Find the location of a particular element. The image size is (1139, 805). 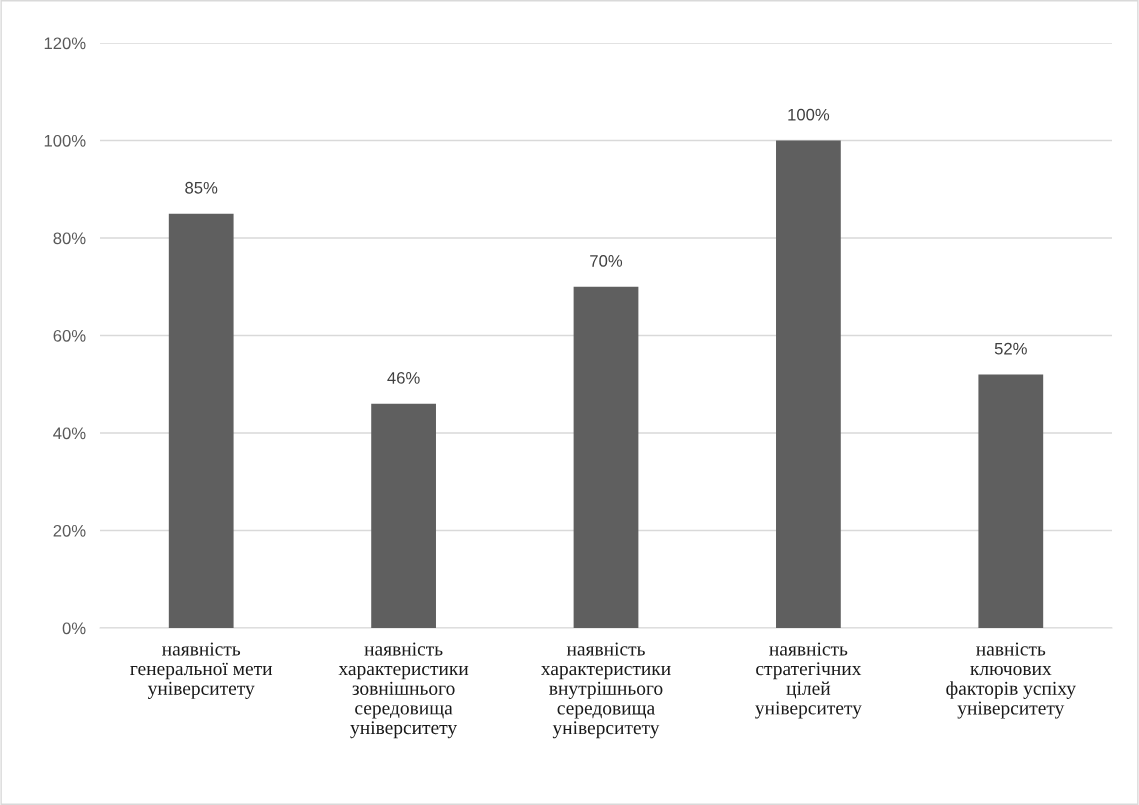

y-tick-label: 120% is located at coordinates (65, 43).